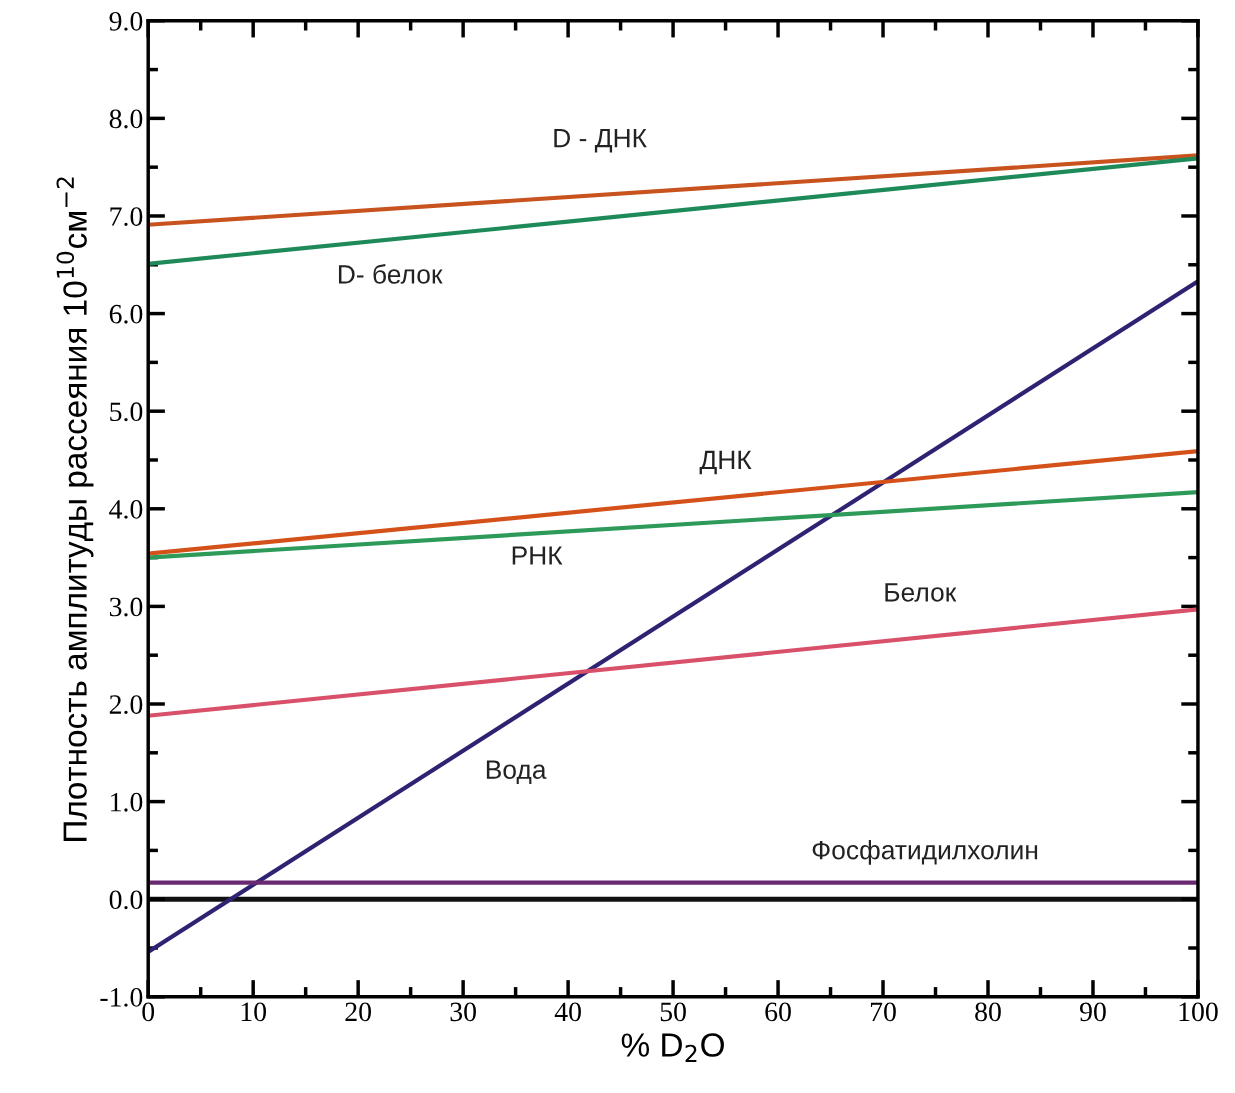 The height and width of the screenshot is (1093, 1235). I want to click on y-tick-label: -1.0, so click(121, 997).